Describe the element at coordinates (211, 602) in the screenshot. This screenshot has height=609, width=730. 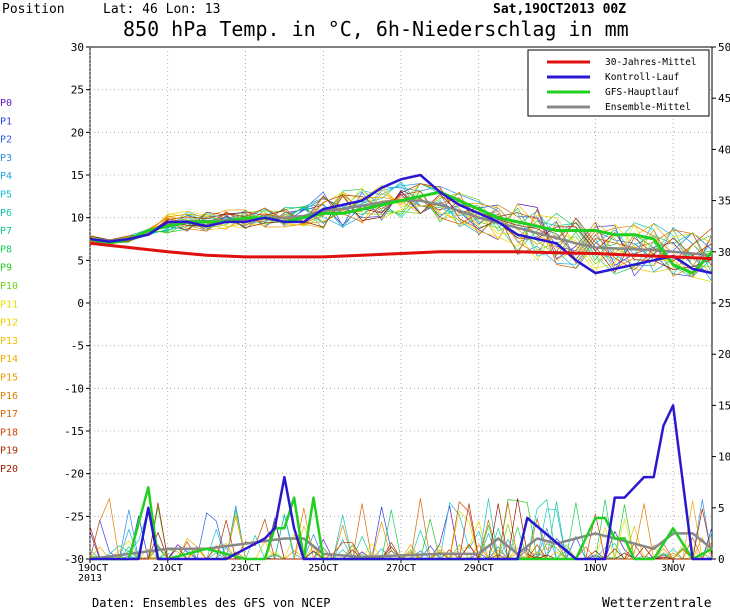
I see `data-source-label: Daten: Ensembles des GFS von NCEP` at that location.